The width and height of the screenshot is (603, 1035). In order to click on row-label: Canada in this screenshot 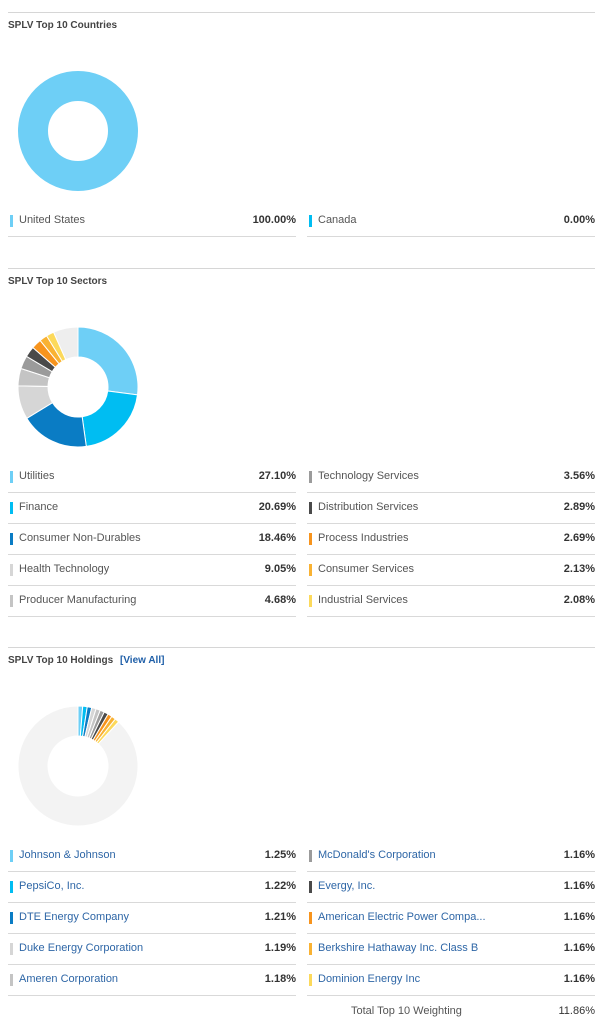, I will do `click(337, 220)`.